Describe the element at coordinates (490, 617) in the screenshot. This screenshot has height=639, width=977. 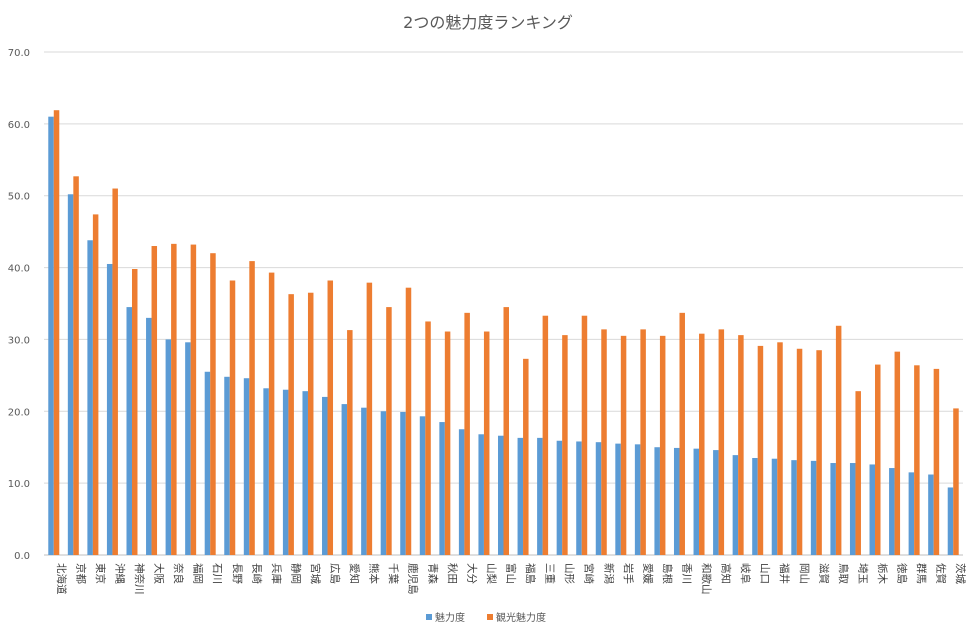
I see `legend-swatch` at that location.